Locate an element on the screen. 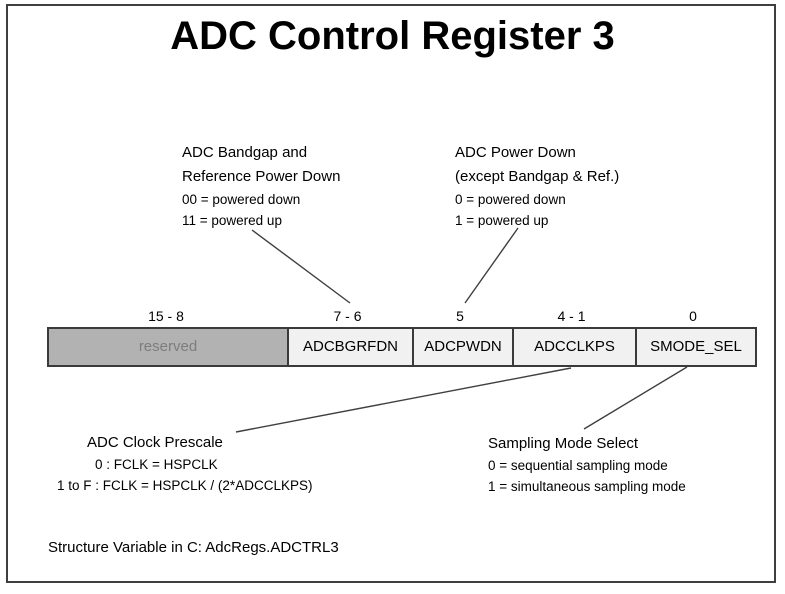 The width and height of the screenshot is (785, 594). callout-value: 1 = powered up is located at coordinates (502, 220).